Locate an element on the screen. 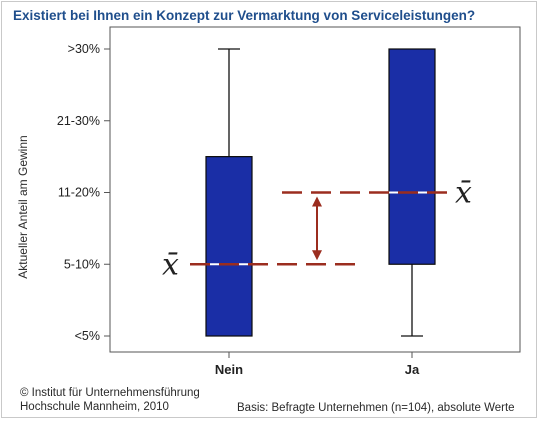 The image size is (540, 421). box-ja is located at coordinates (412, 156).